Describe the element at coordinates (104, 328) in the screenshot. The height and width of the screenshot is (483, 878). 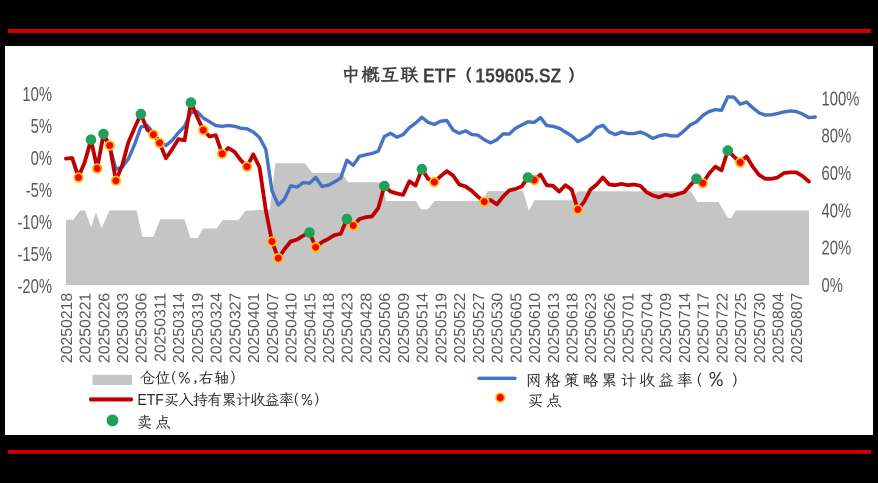
I see `svg-text: 20250226` at that location.